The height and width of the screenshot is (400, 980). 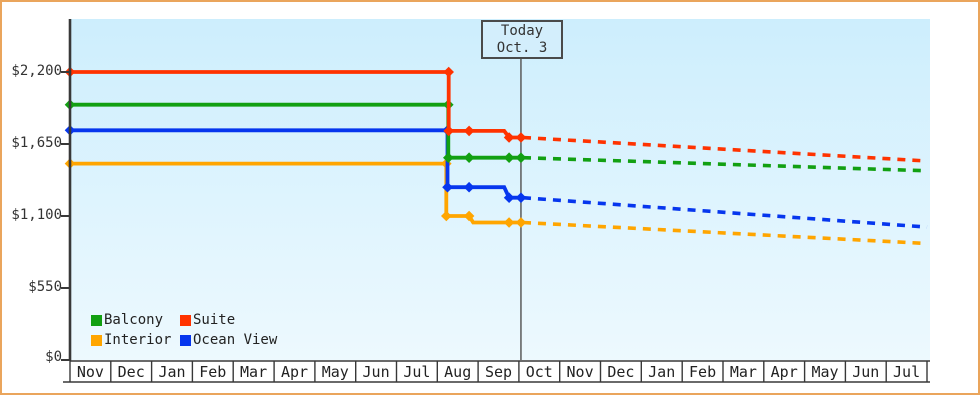 I want to click on y-axis-label: $0, so click(x=53, y=357).